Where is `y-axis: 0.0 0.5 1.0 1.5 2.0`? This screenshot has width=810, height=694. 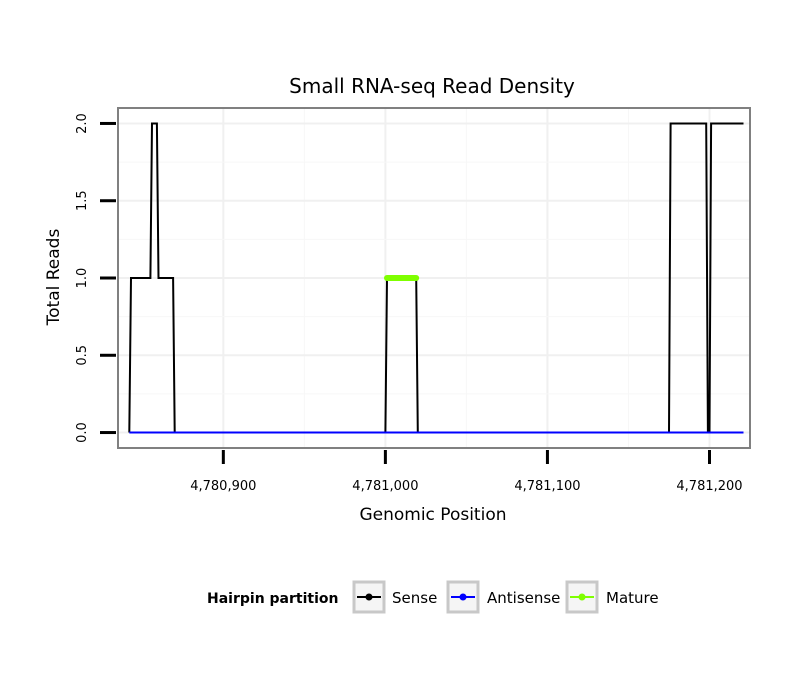
y-axis: 0.0 0.5 1.0 1.5 2.0 is located at coordinates (95, 278).